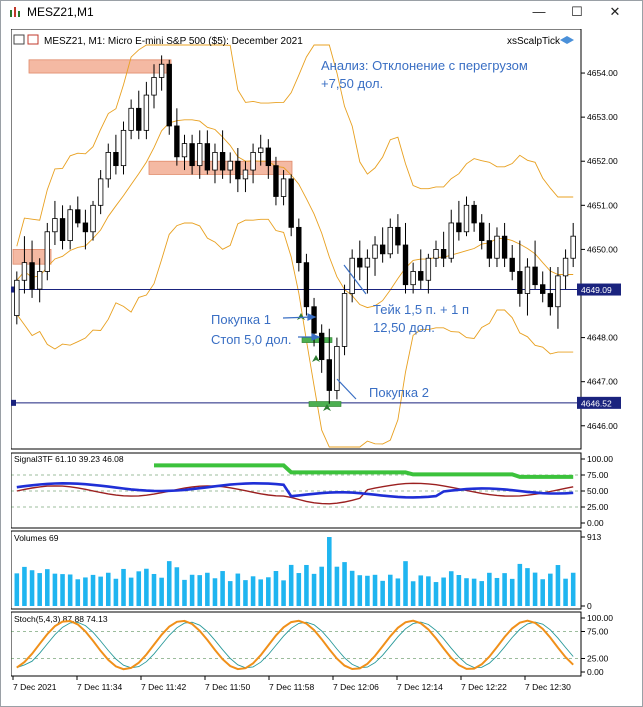  I want to click on time-tick-label: 7 Dec 12:14, so click(420, 687).